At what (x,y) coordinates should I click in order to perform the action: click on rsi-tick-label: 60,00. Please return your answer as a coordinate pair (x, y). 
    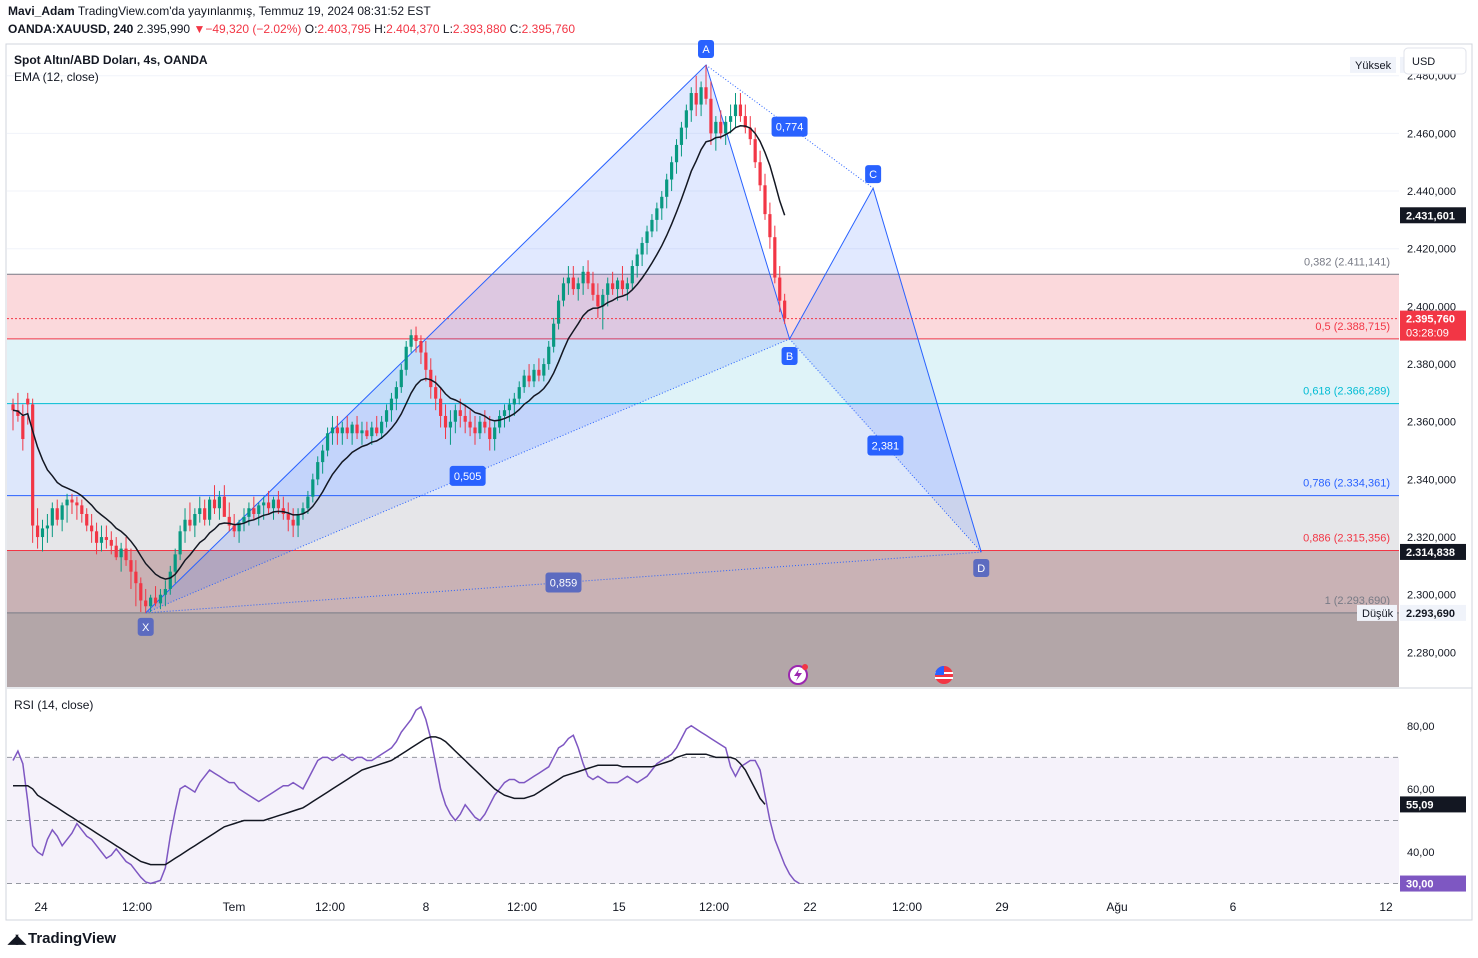
    Looking at the image, I should click on (1421, 790).